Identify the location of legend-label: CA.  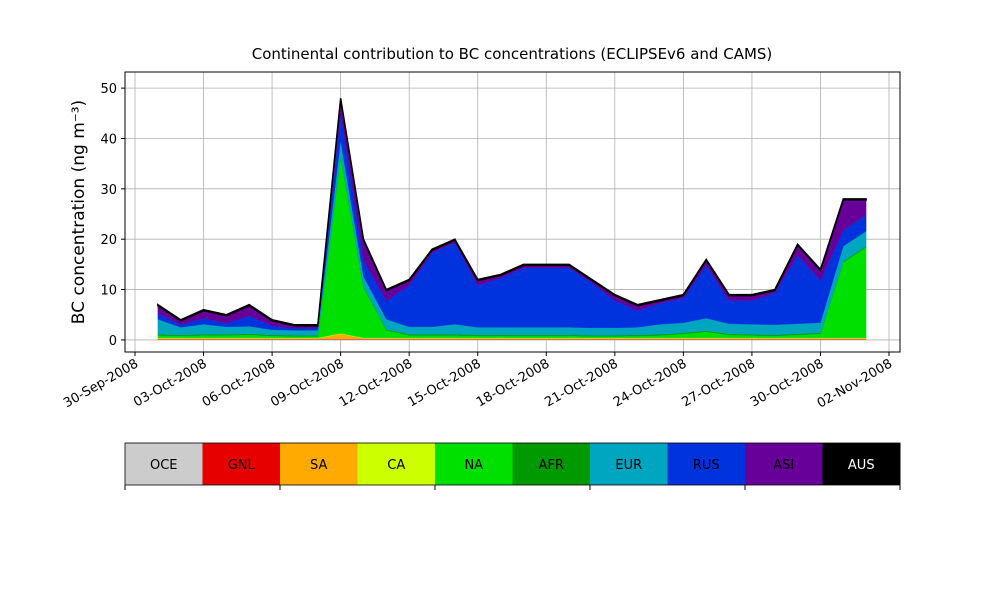
(396, 465).